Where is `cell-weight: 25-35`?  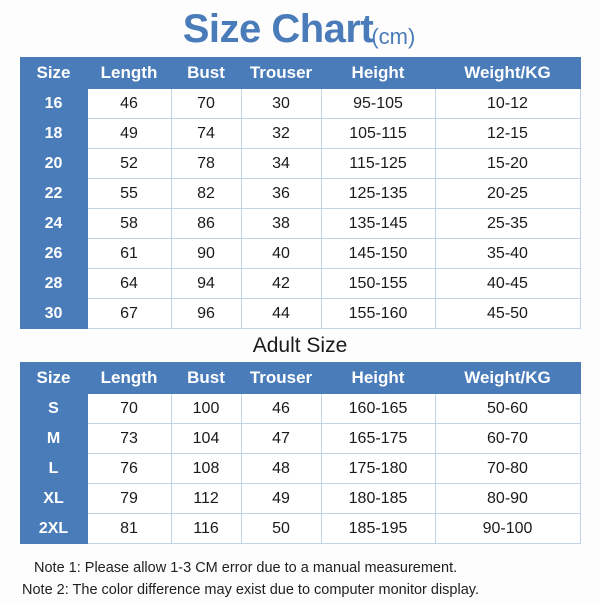 cell-weight: 25-35 is located at coordinates (507, 223).